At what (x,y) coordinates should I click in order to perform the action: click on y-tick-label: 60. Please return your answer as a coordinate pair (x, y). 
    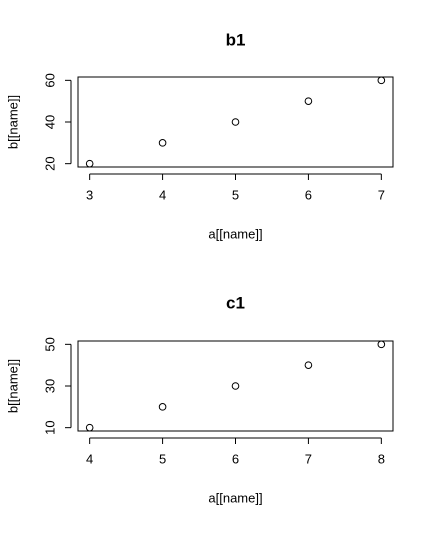
    Looking at the image, I should click on (49, 80).